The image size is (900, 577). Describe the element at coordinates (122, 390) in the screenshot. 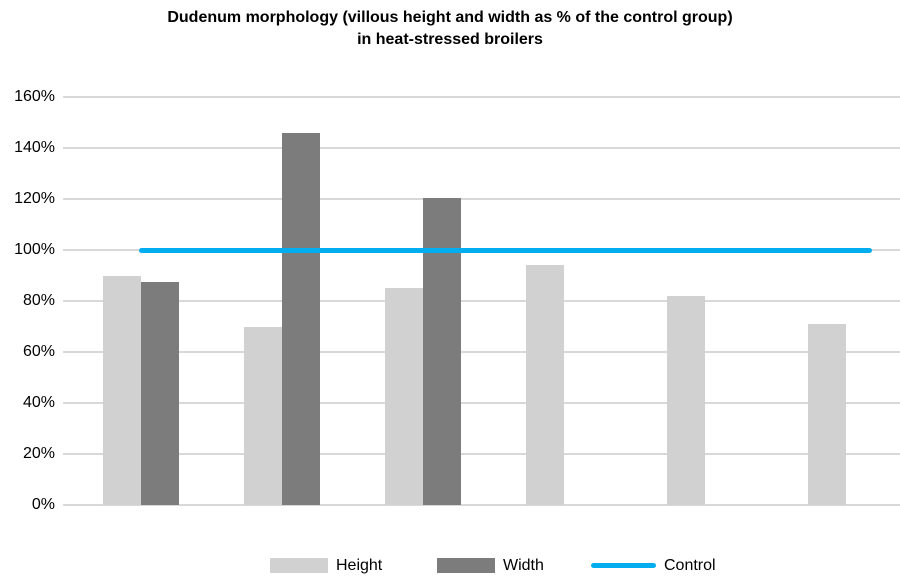

I see `bar-height-group1` at that location.